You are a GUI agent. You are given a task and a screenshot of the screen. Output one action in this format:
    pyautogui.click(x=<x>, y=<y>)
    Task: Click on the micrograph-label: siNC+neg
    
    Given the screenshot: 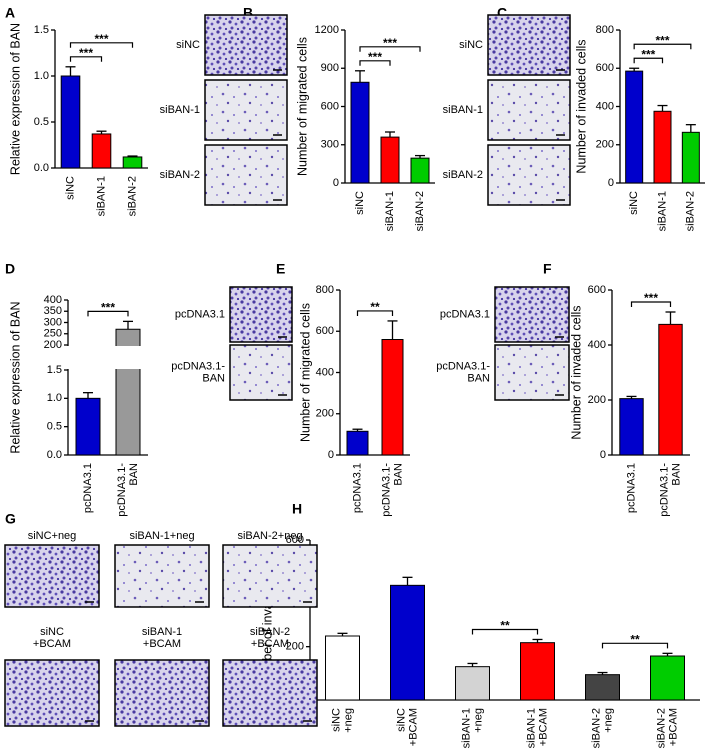 What is the action you would take?
    pyautogui.click(x=52, y=536)
    